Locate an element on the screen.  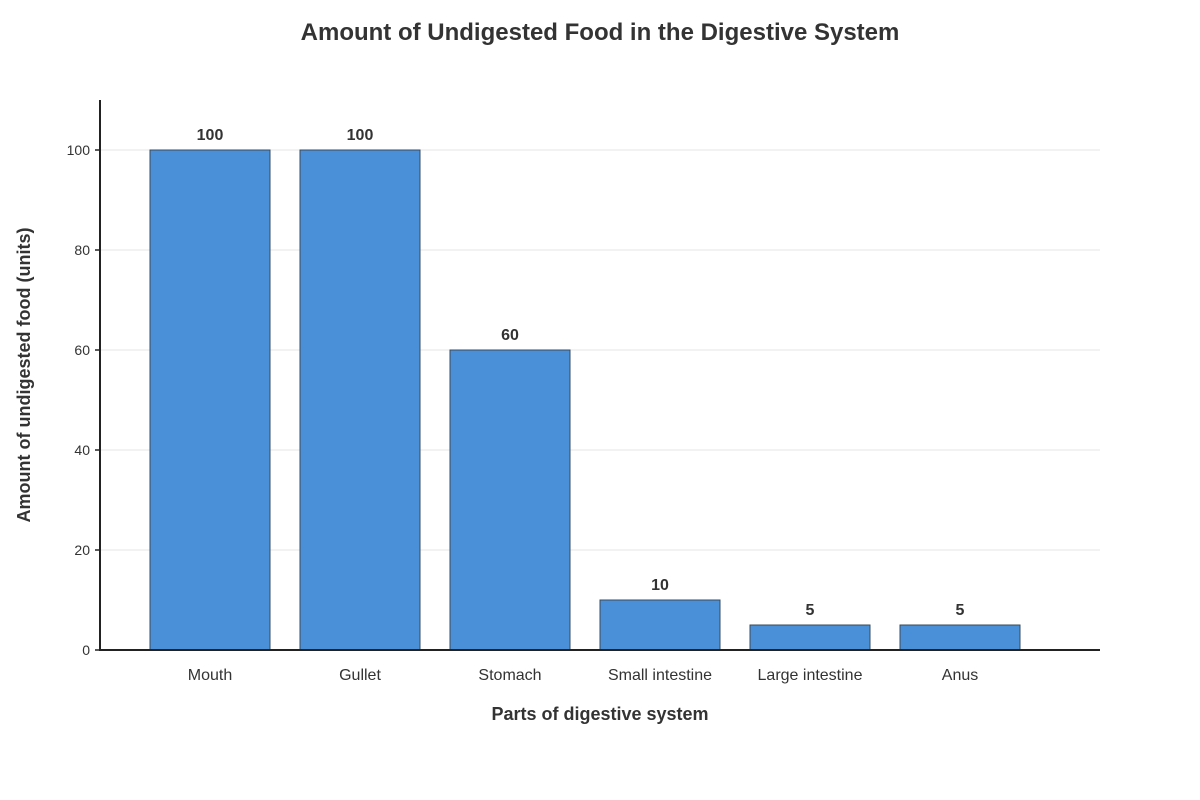
bar-gullet is located at coordinates (360, 400).